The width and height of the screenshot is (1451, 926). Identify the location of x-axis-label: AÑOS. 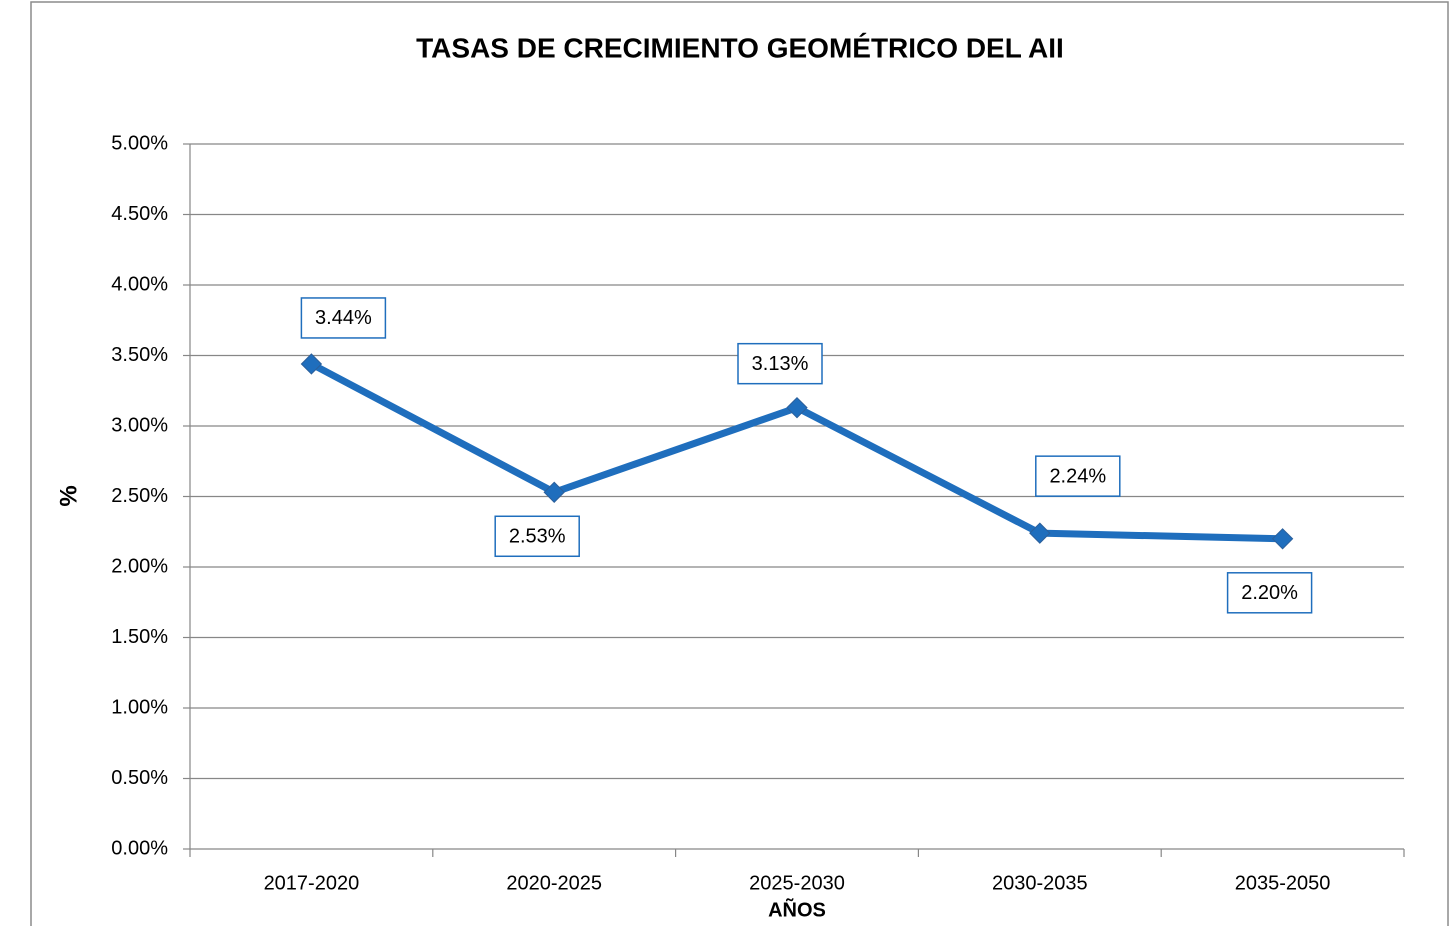
(797, 909).